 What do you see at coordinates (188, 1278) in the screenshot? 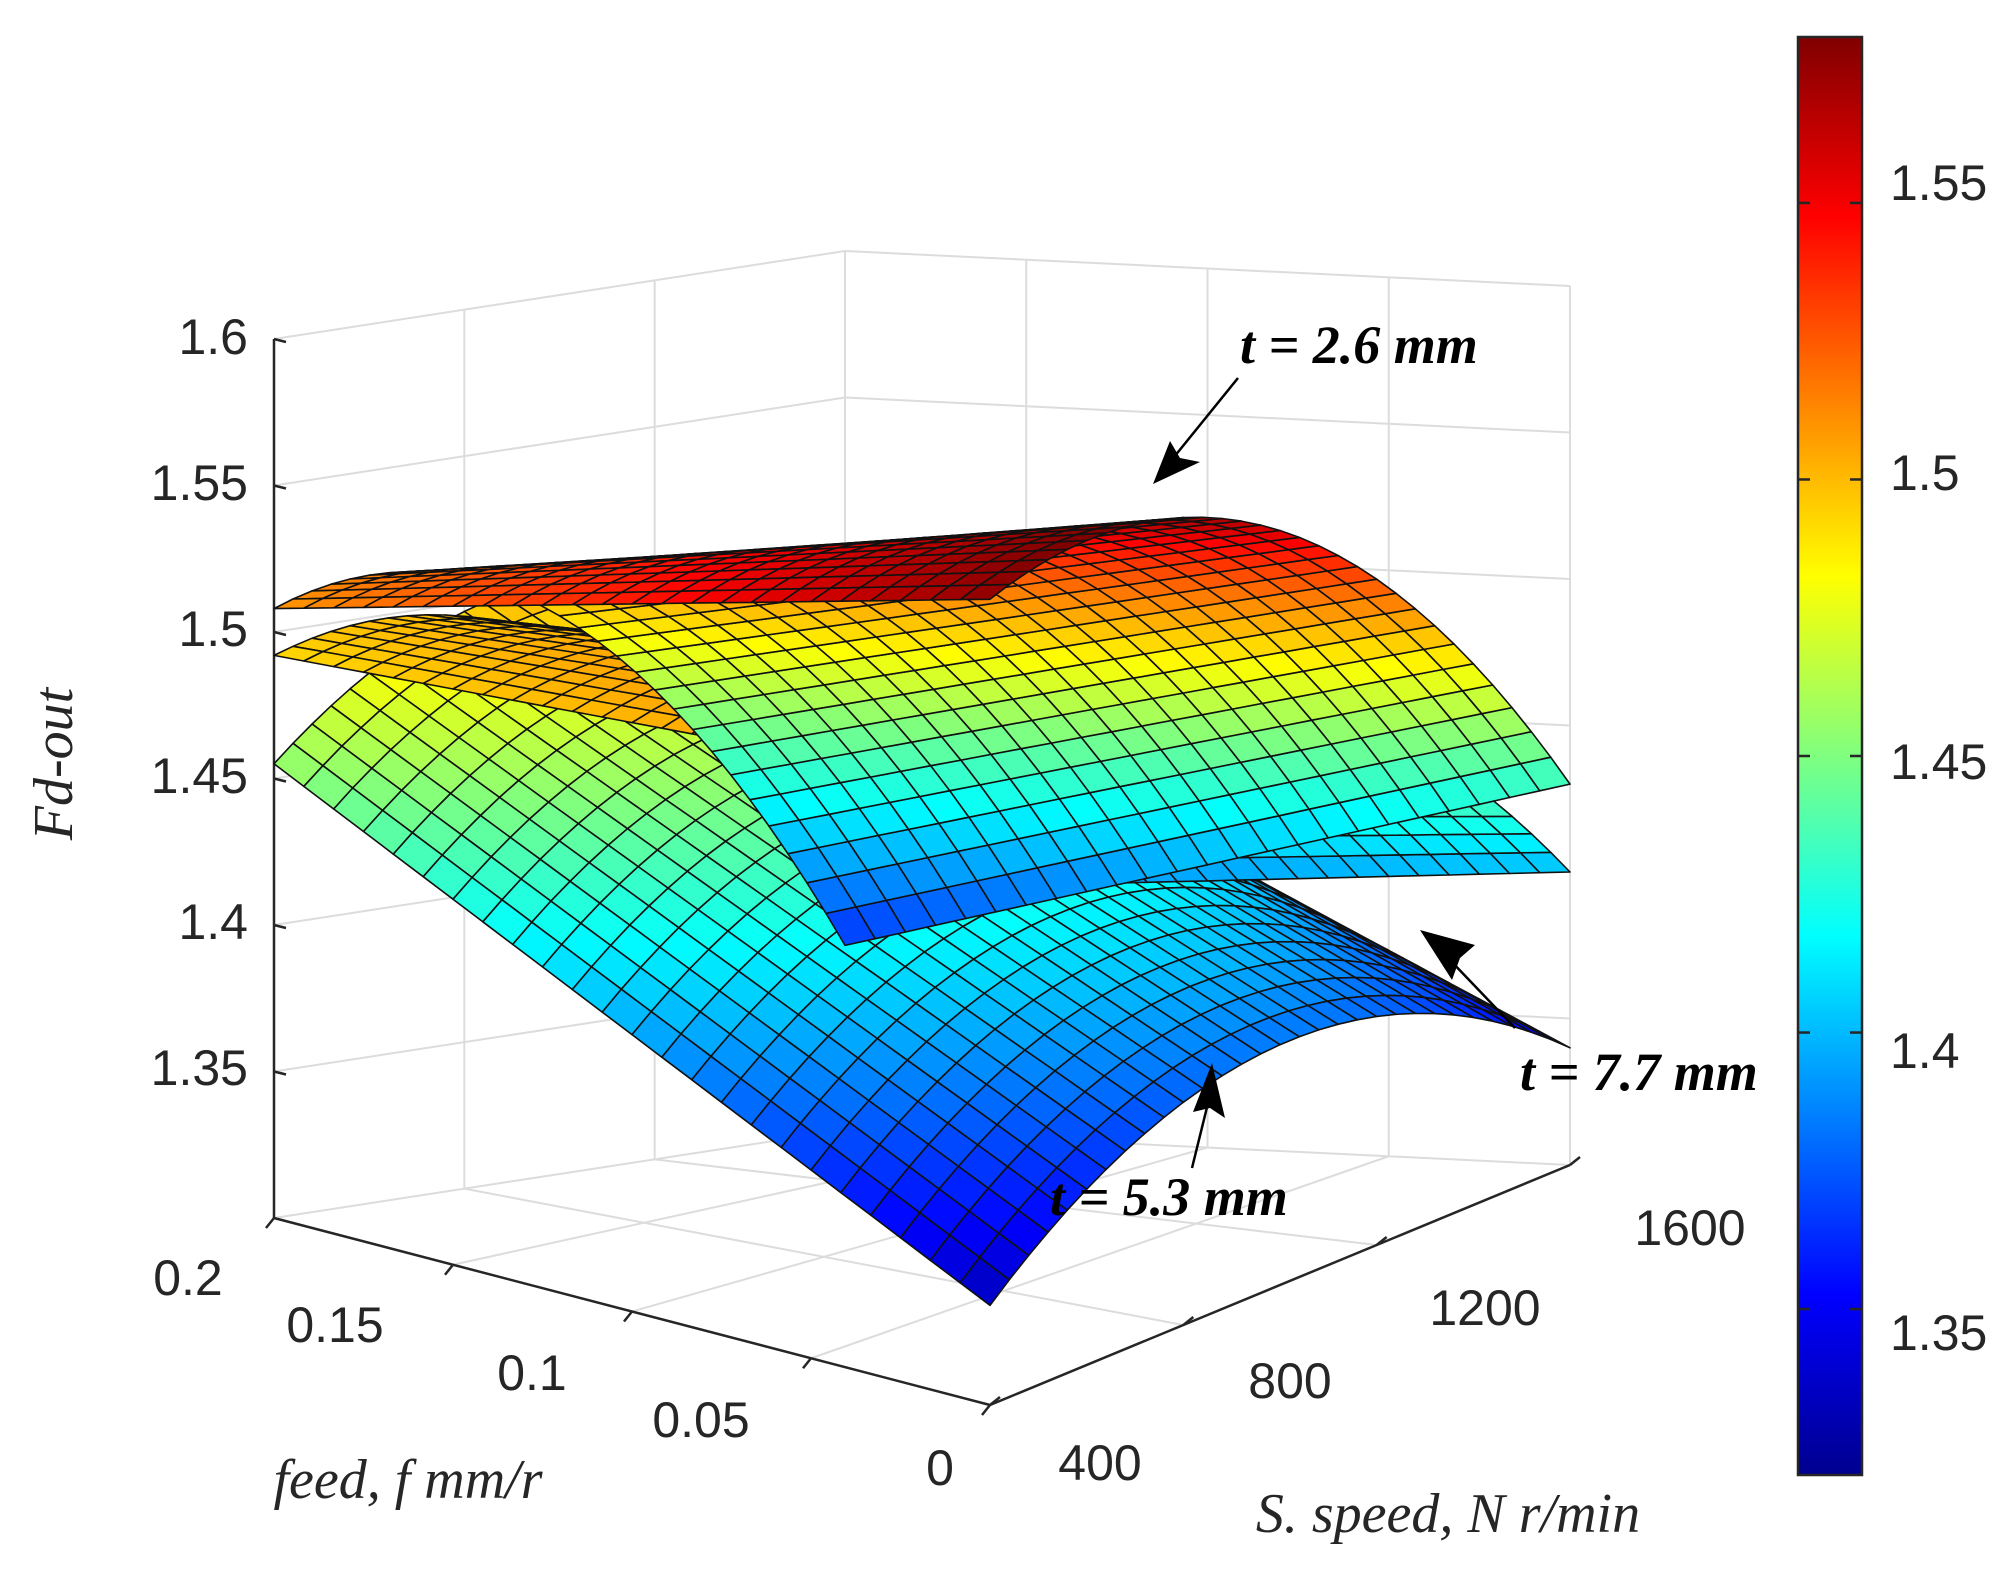
I see `x-tick-label: 0.2` at bounding box center [188, 1278].